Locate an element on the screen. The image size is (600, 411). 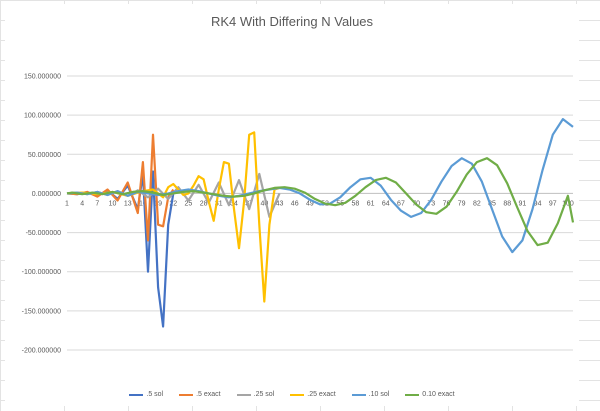
x-tick-label: 58 is located at coordinates (356, 203).